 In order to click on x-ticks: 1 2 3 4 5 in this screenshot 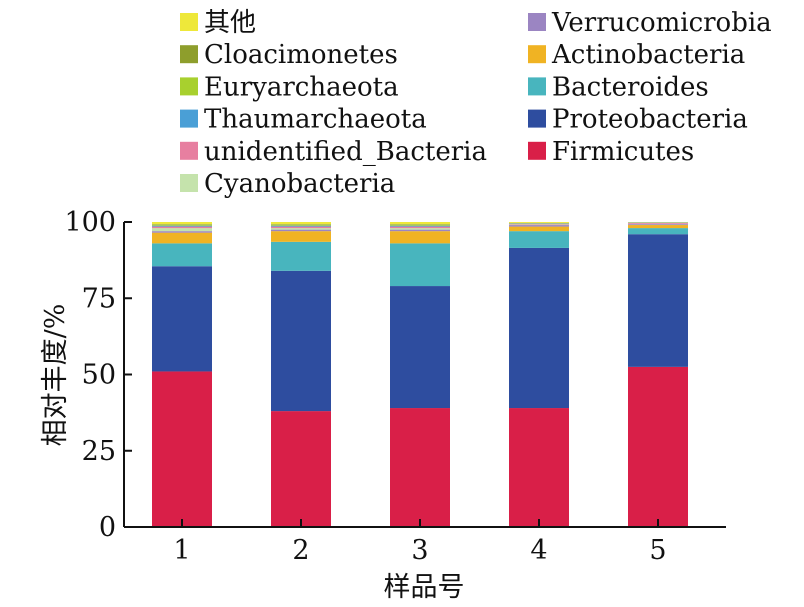, I will do `click(420, 542)`.